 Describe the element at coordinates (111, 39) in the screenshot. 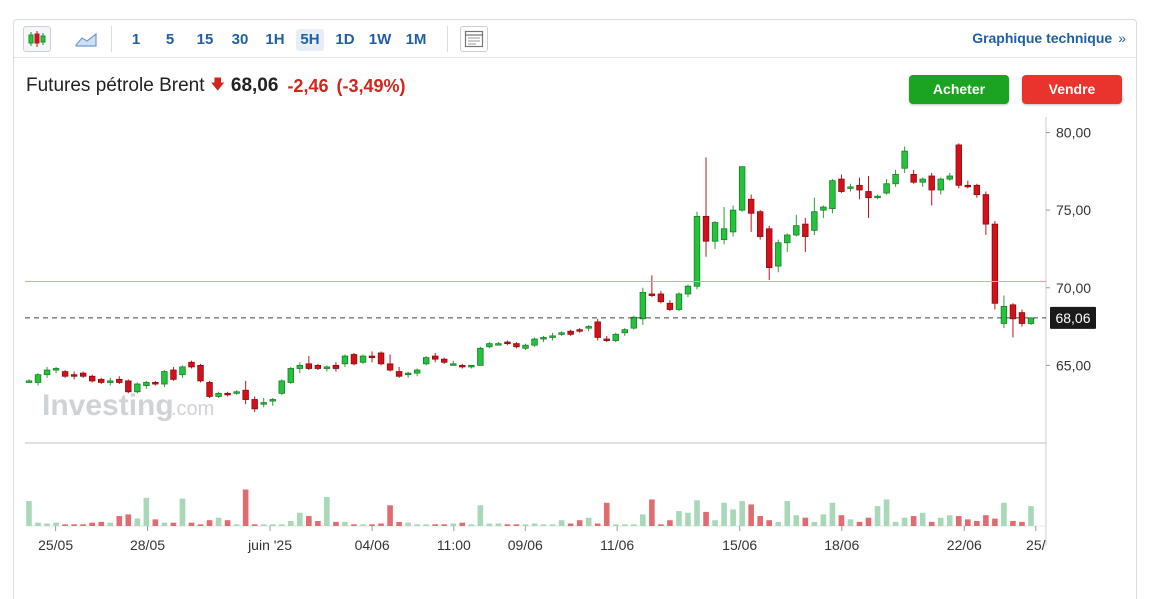

I see `toolbar-divider` at that location.